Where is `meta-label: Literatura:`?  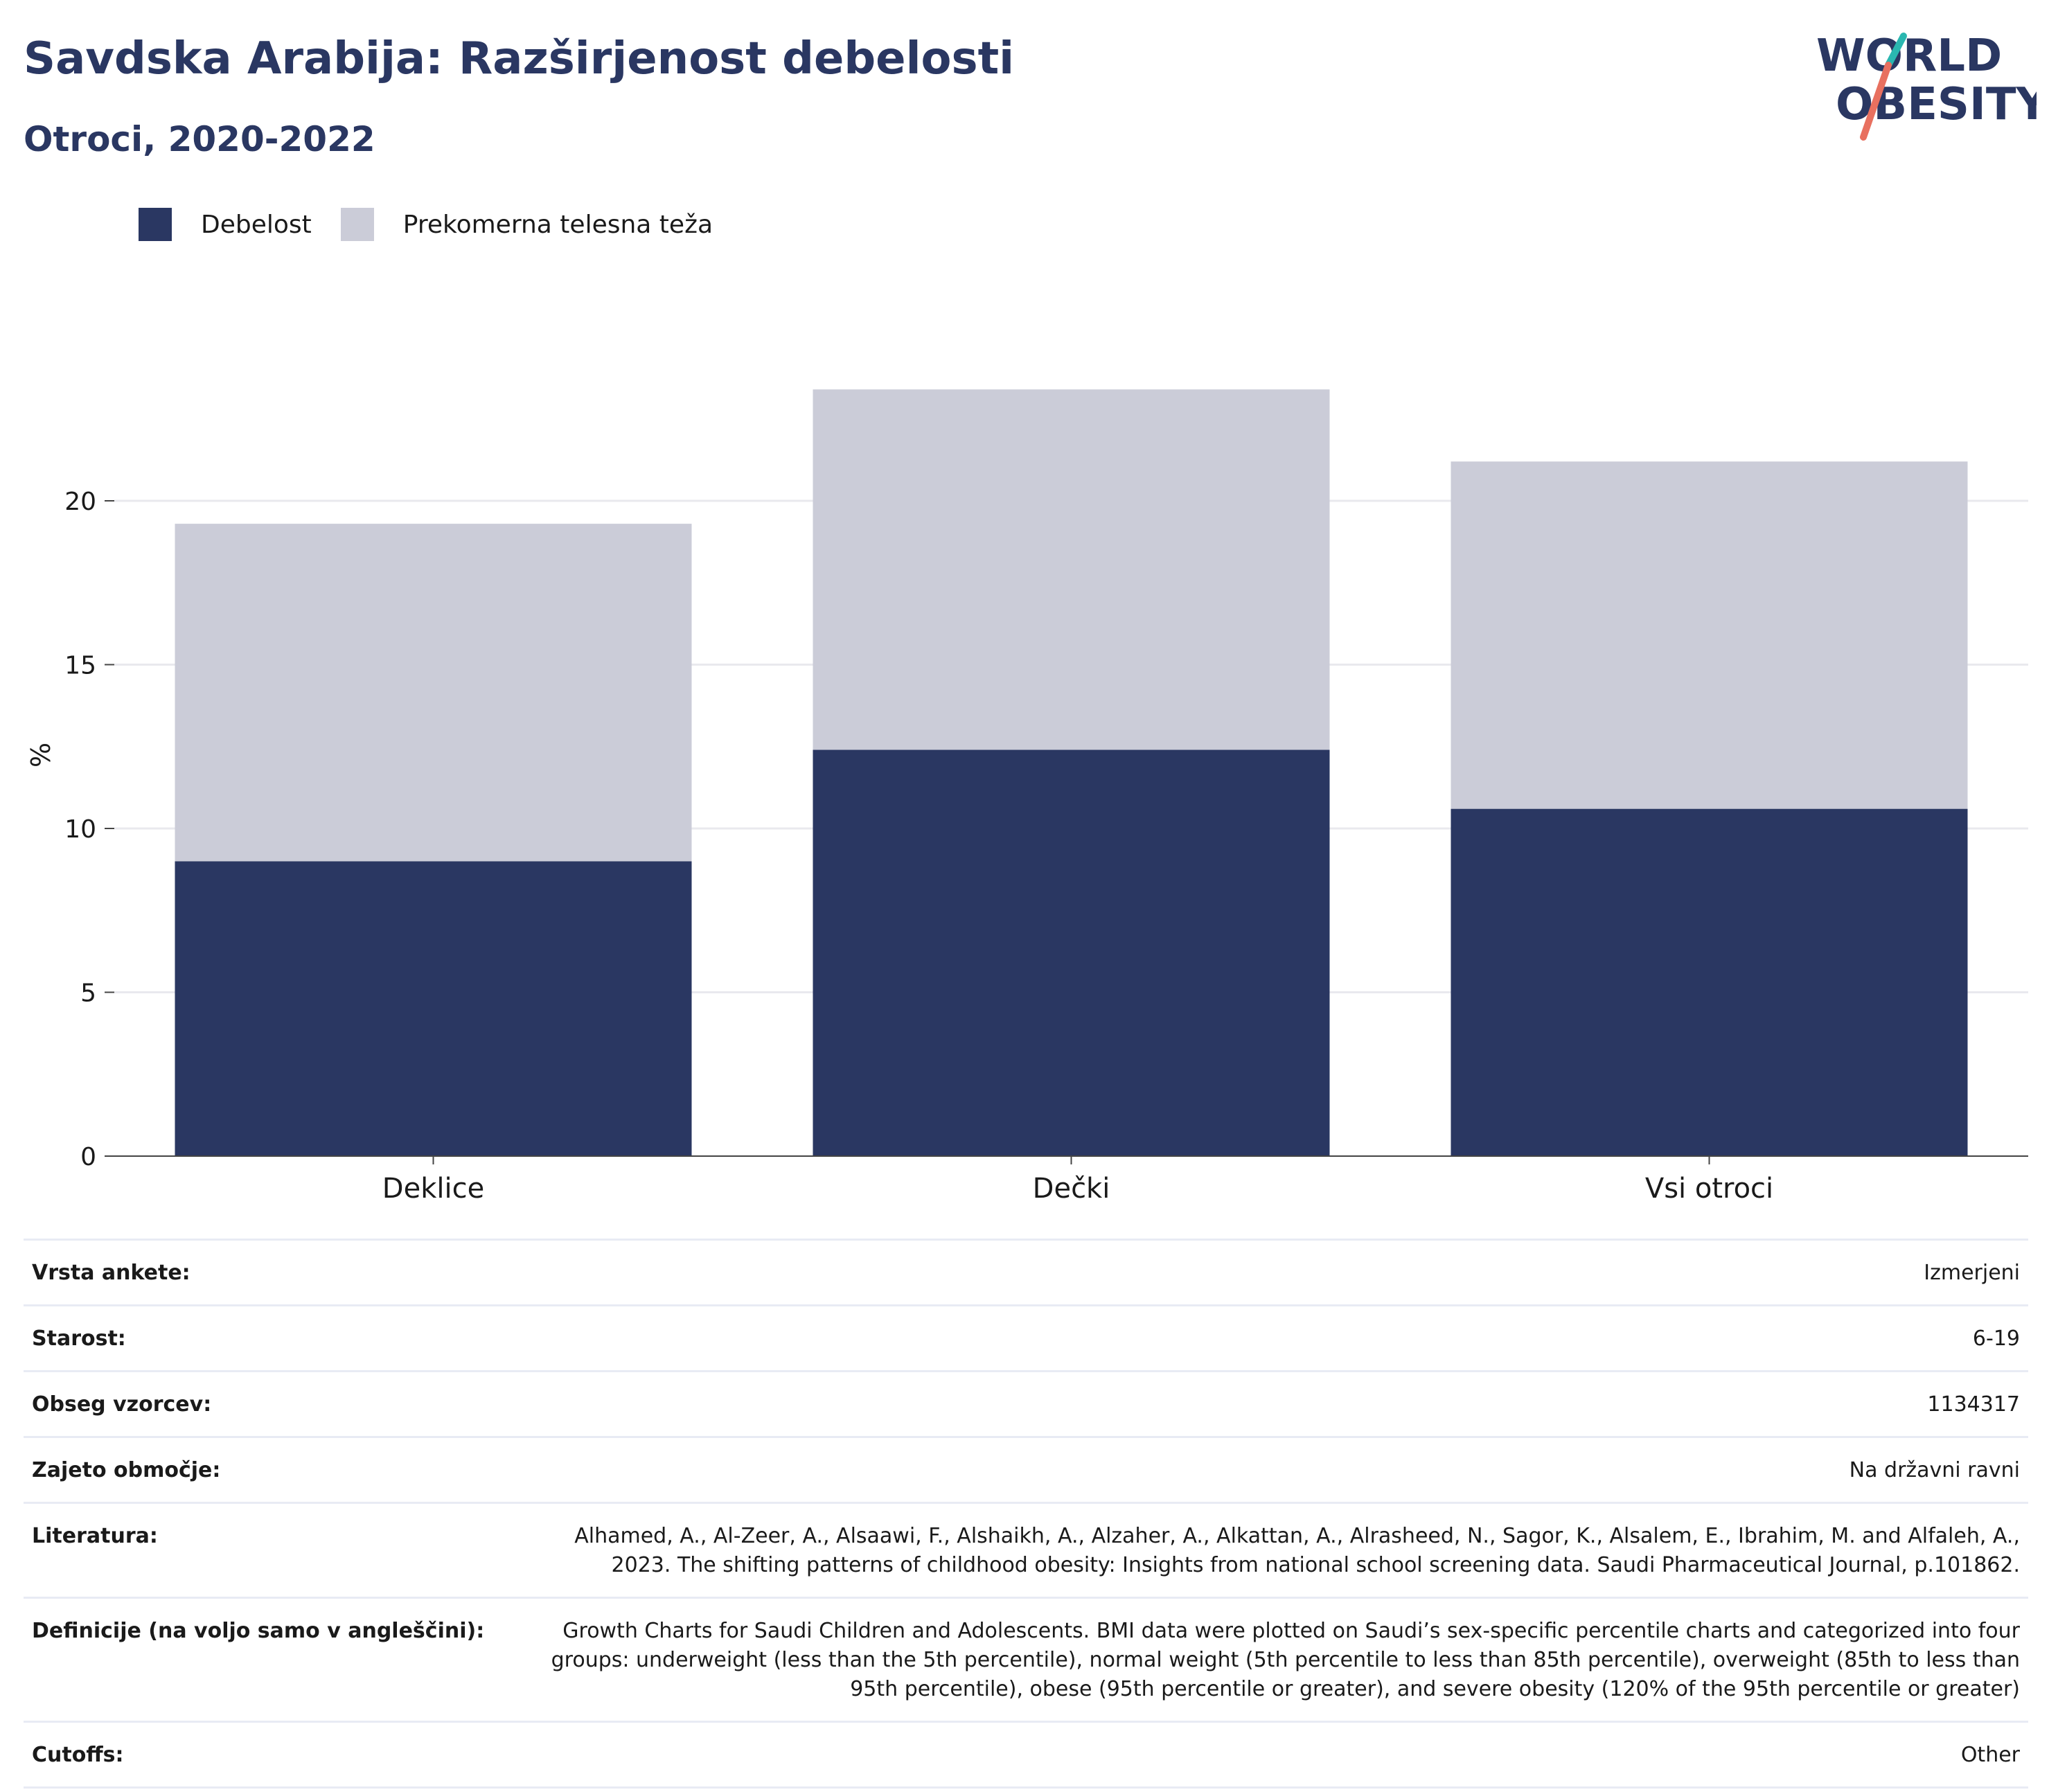
meta-label: Literatura: is located at coordinates (95, 1536).